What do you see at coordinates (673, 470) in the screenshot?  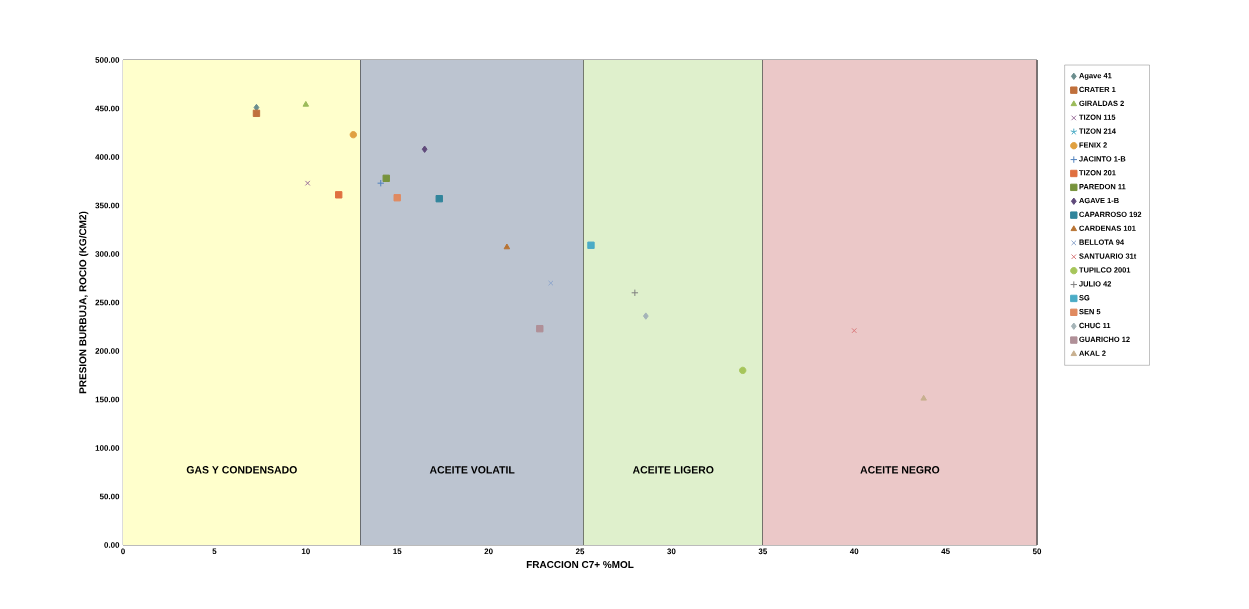 I see `band-label: ACEITE LIGERO` at bounding box center [673, 470].